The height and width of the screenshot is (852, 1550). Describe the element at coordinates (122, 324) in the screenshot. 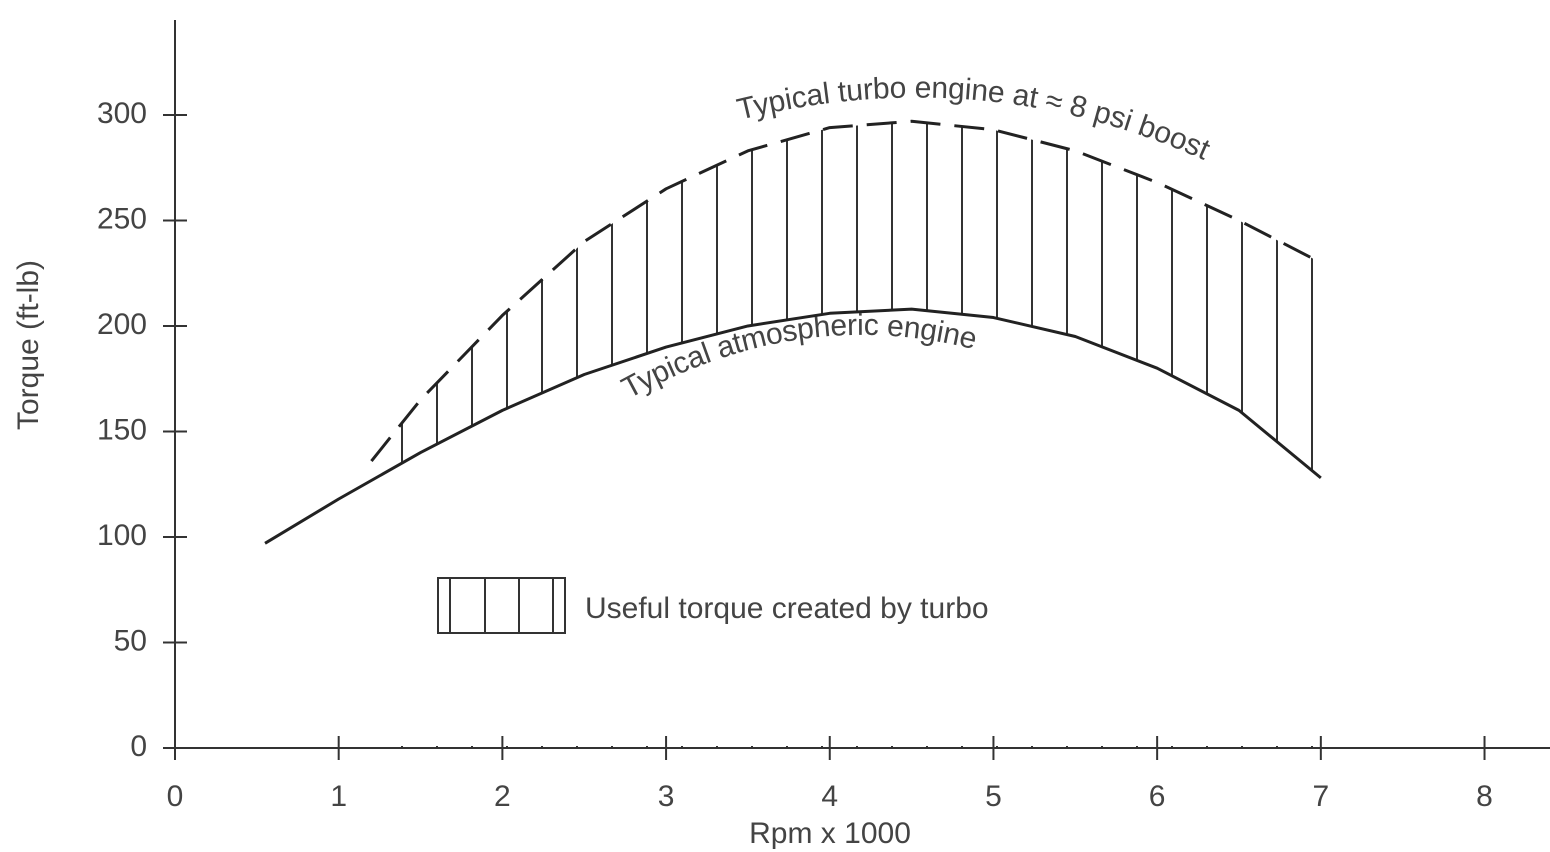

I see `y-tick-label: 200` at that location.